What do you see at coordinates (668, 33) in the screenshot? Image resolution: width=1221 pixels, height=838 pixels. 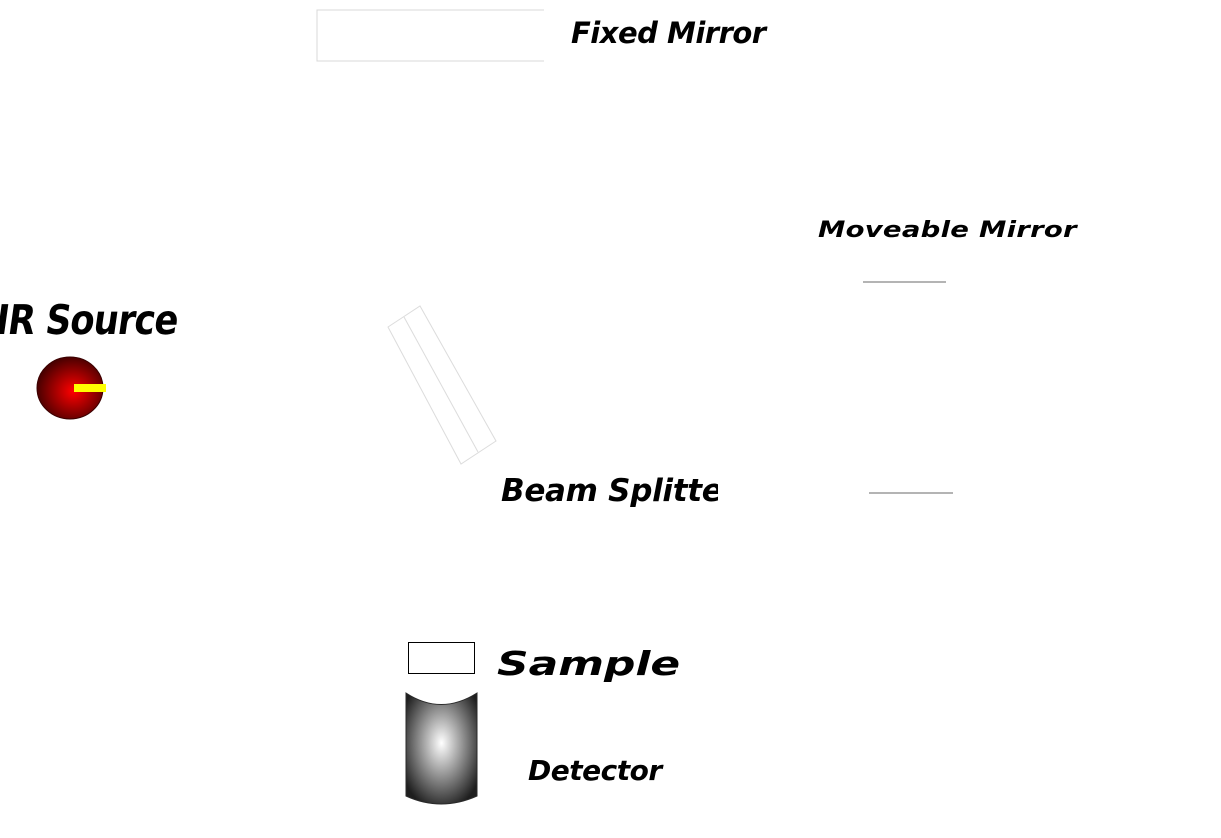 I see `fixed-mirror-label: Fixed Mirror` at bounding box center [668, 33].